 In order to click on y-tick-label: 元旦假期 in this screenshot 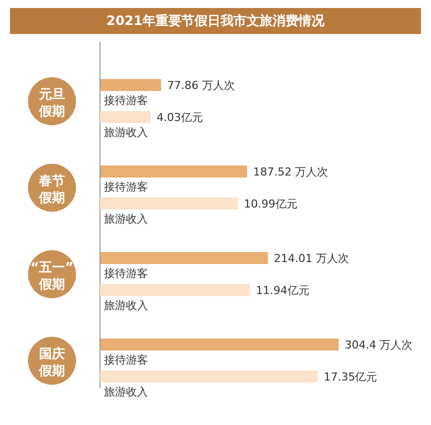, I will do `click(51, 103)`.